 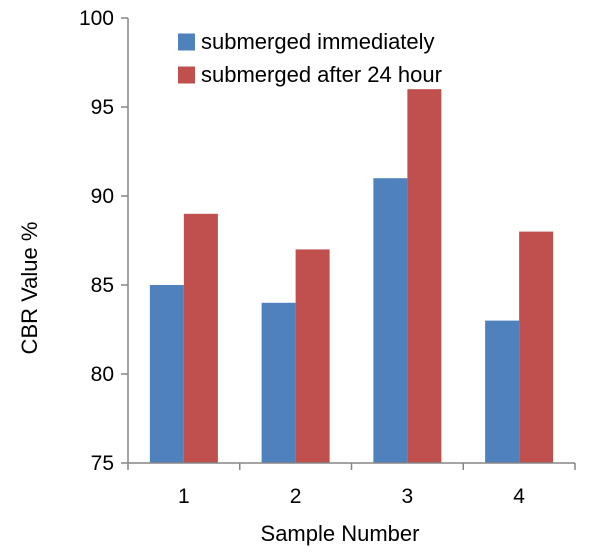 I want to click on x-tick-label: 2, so click(x=296, y=496).